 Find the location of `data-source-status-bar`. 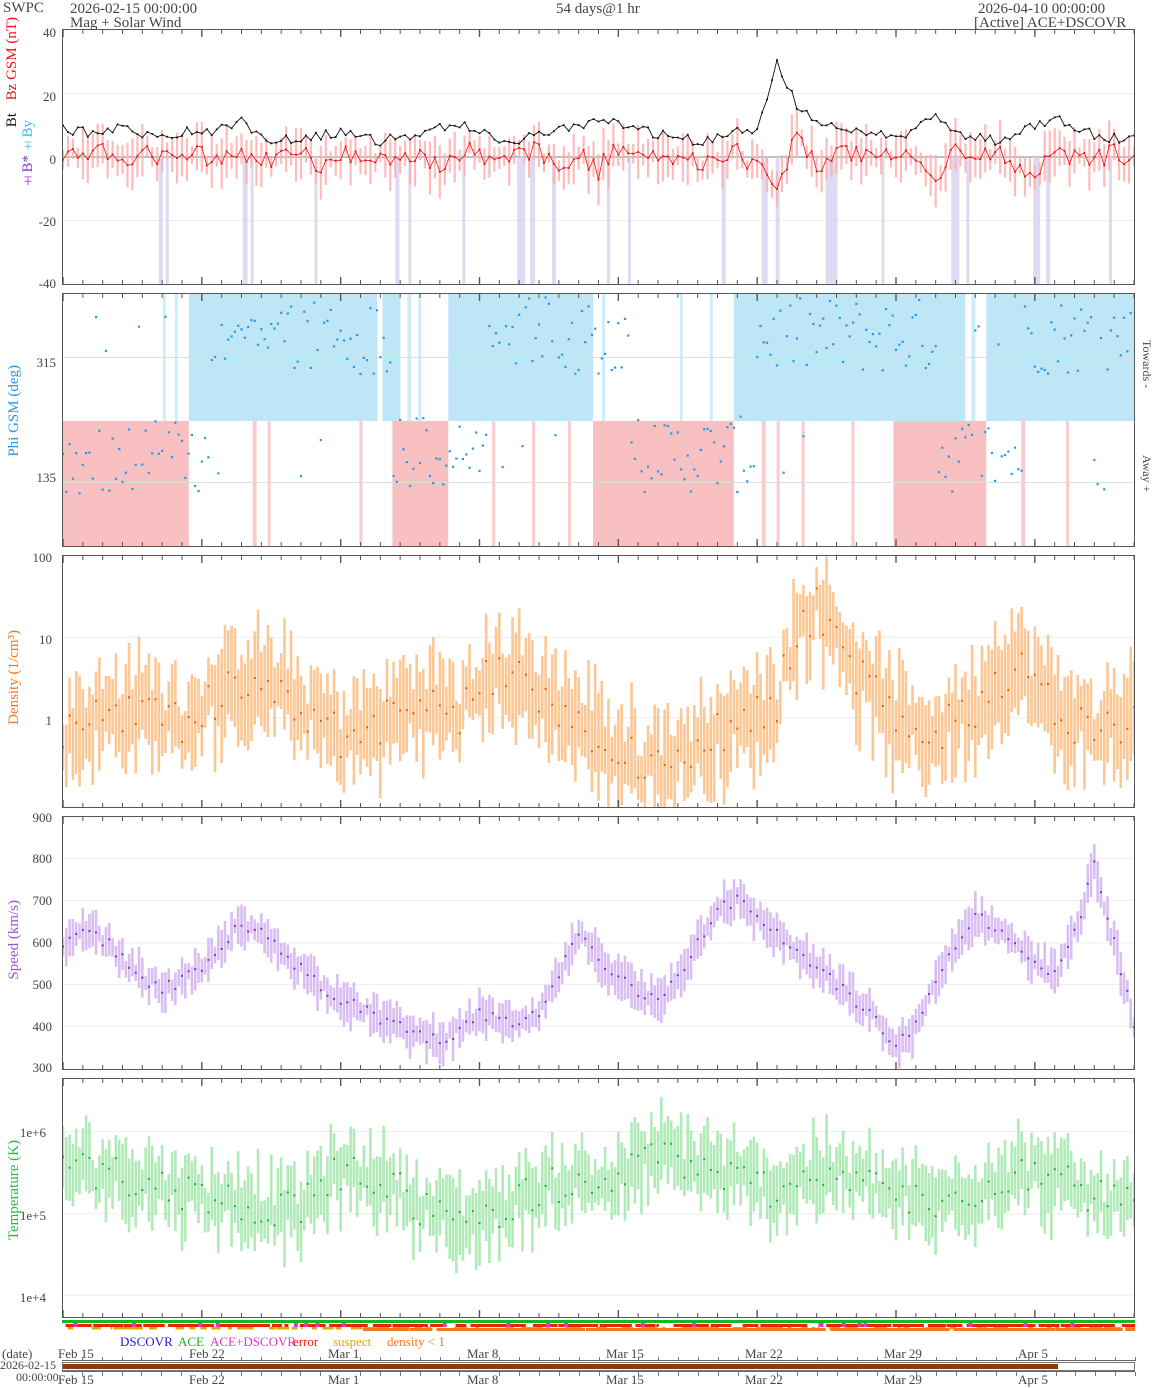

data-source-status-bar is located at coordinates (605, 1327).